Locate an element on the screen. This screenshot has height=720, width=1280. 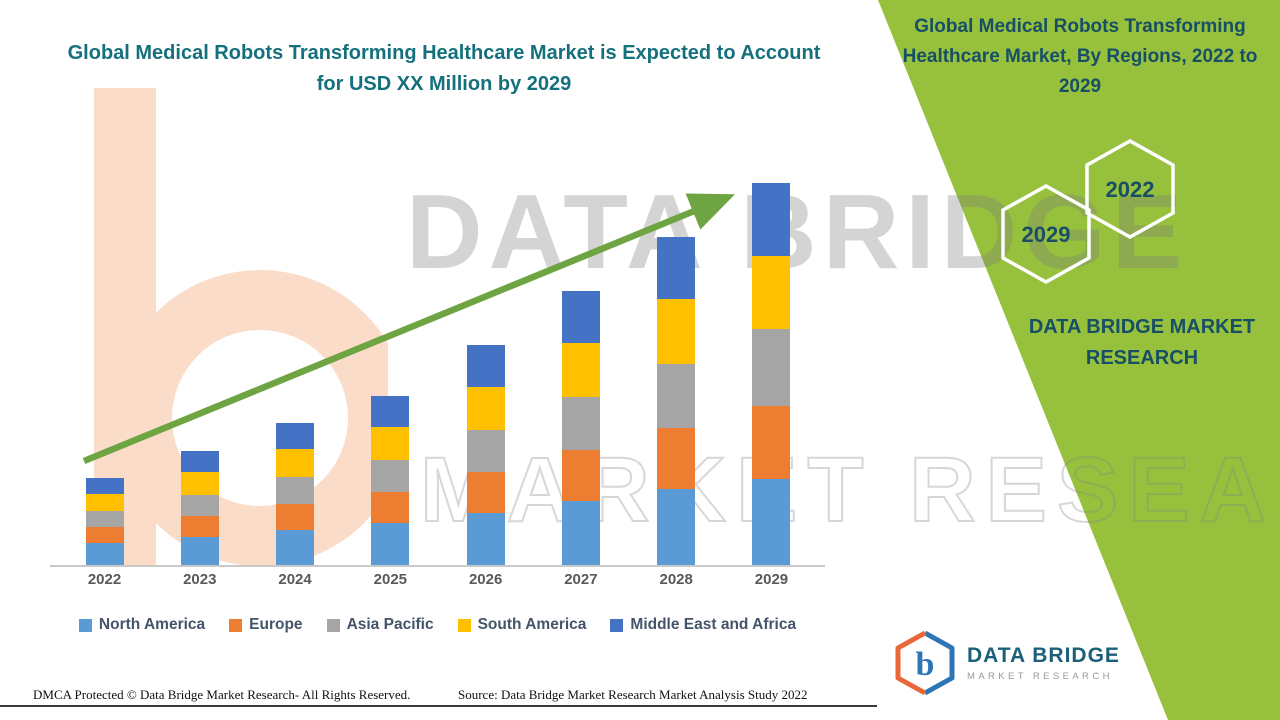
hexagon-year-2029-label: 2029 is located at coordinates (1046, 234).